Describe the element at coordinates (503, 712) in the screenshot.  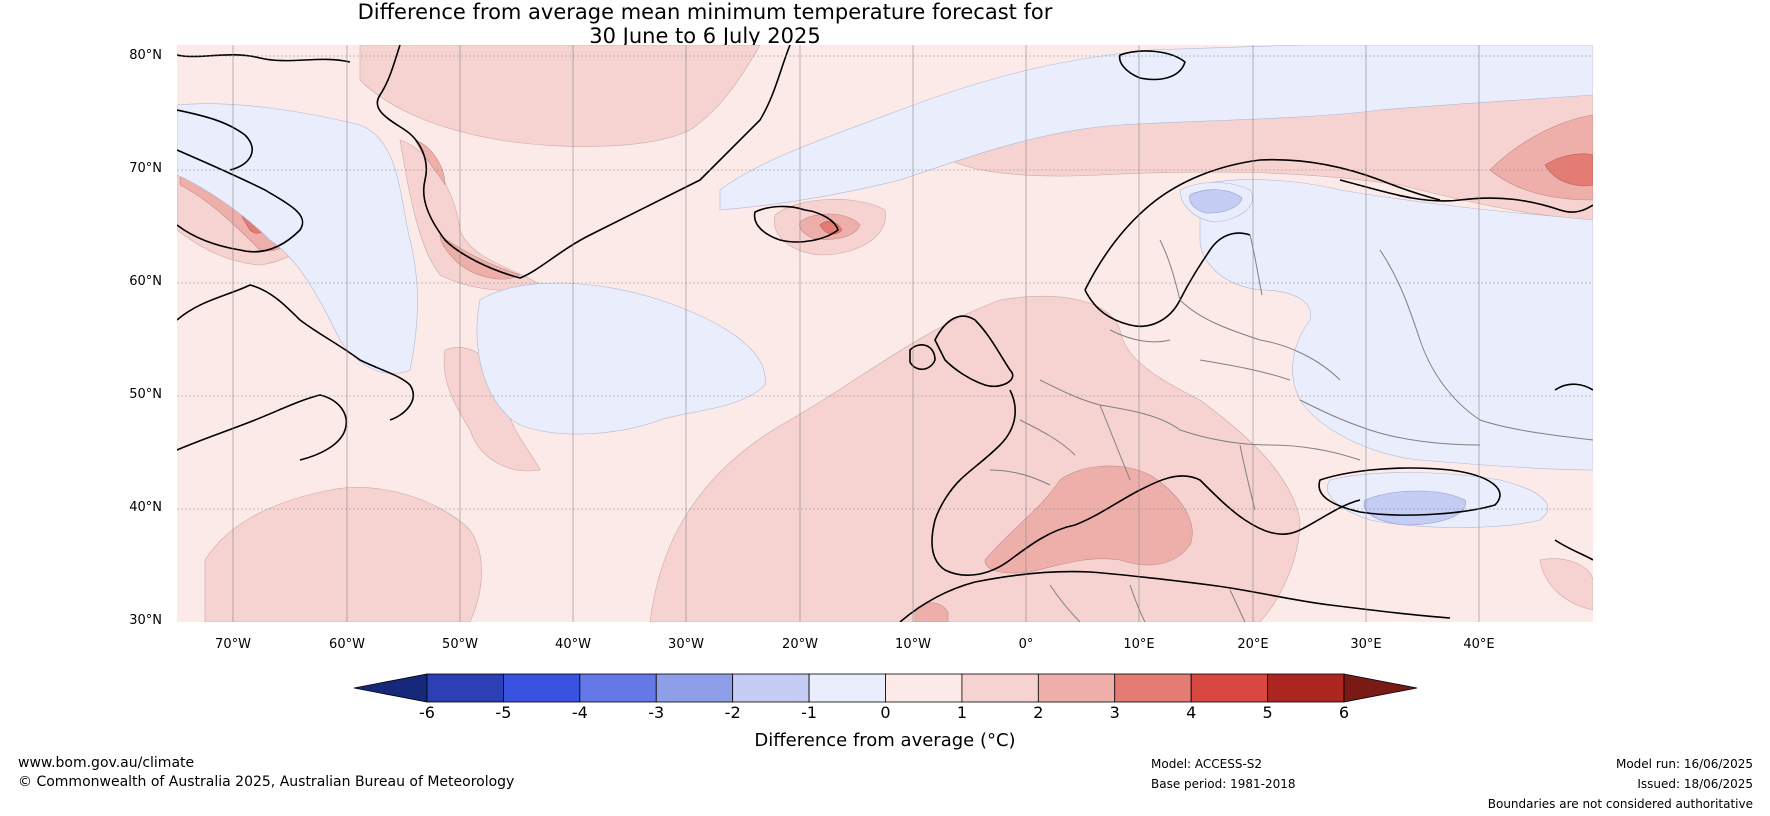
I see `colorbar-tick-label: -5` at that location.